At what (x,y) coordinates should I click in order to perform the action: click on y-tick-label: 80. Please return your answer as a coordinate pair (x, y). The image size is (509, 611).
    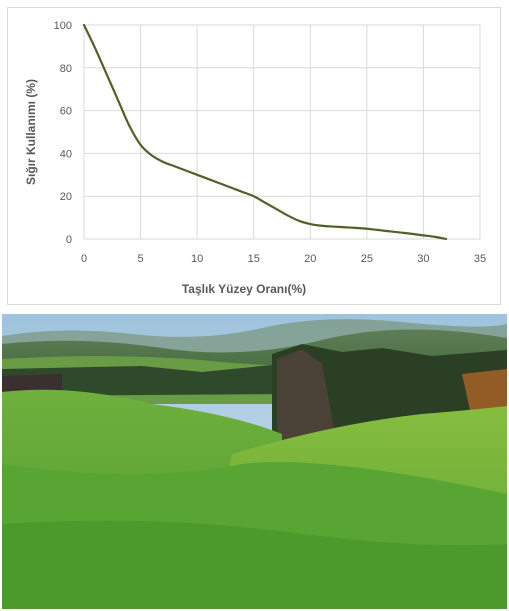
    Looking at the image, I should click on (66, 69).